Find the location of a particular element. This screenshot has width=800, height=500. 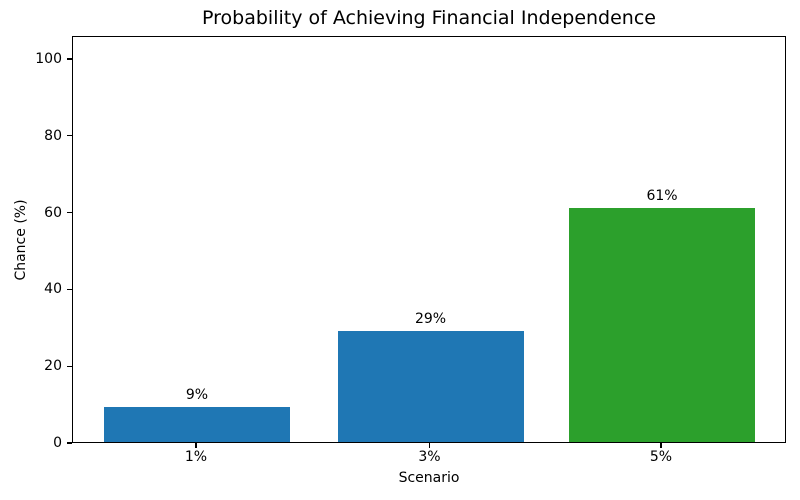

x-tick-label: 1% is located at coordinates (196, 457).